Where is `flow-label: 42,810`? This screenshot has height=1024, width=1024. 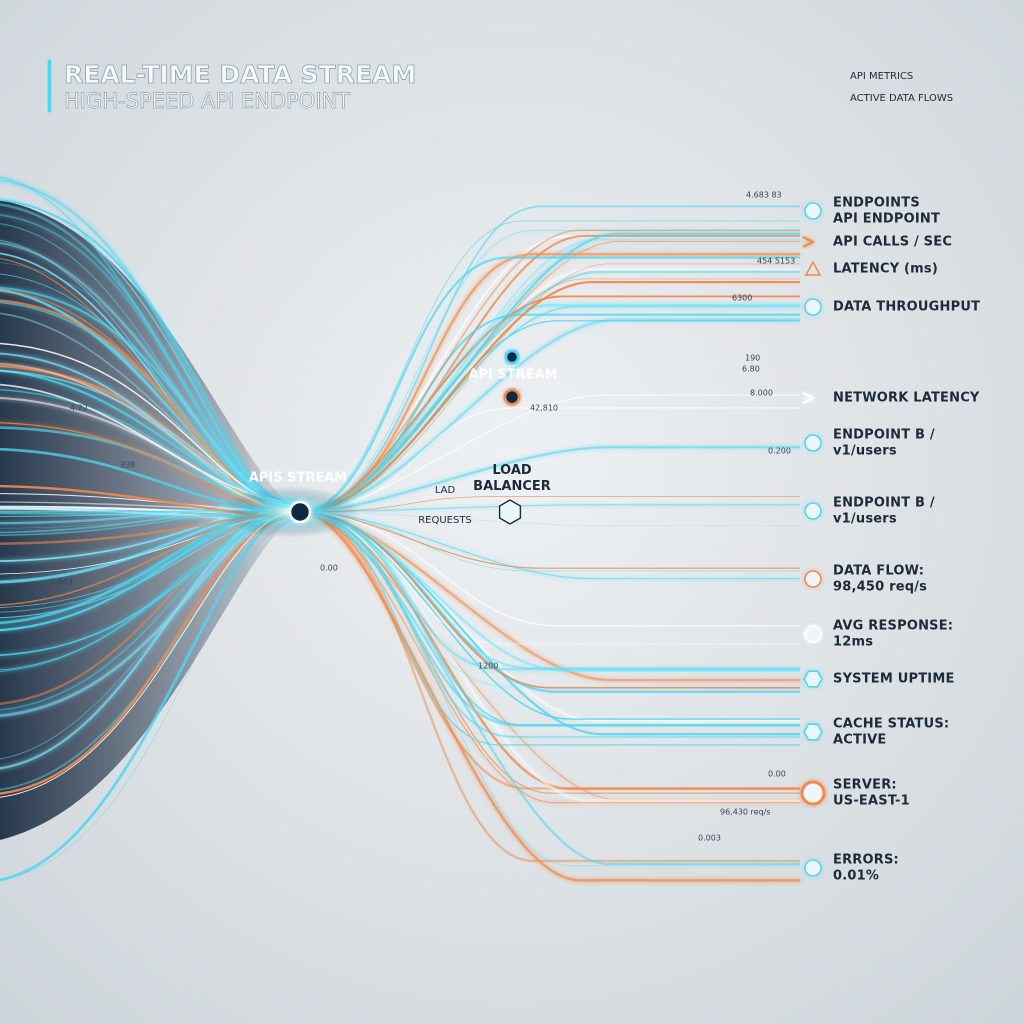 flow-label: 42,810 is located at coordinates (544, 408).